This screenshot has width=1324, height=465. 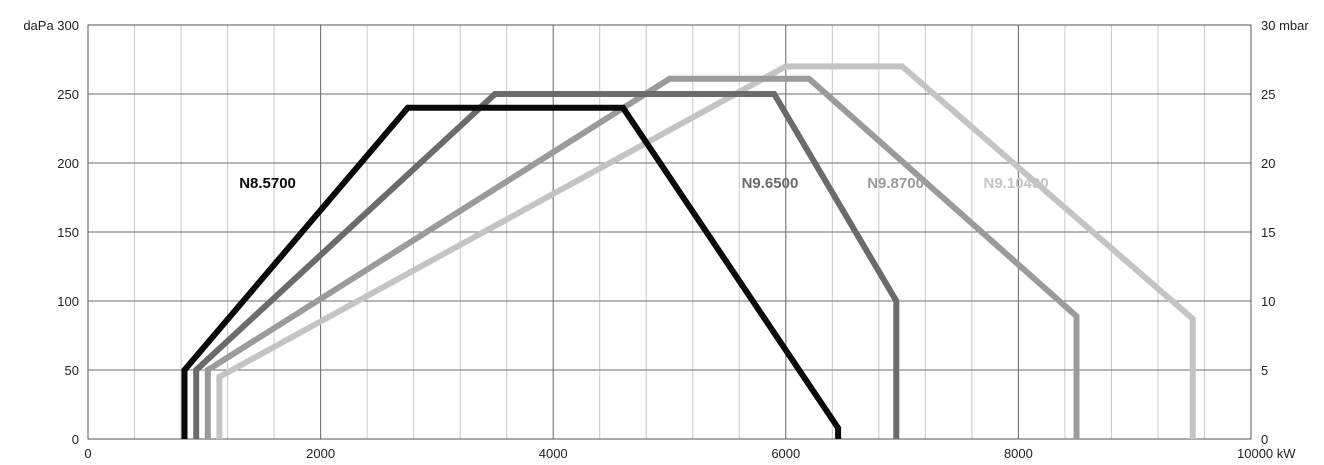 What do you see at coordinates (1018, 453) in the screenshot?
I see `x-tick-label: 8000` at bounding box center [1018, 453].